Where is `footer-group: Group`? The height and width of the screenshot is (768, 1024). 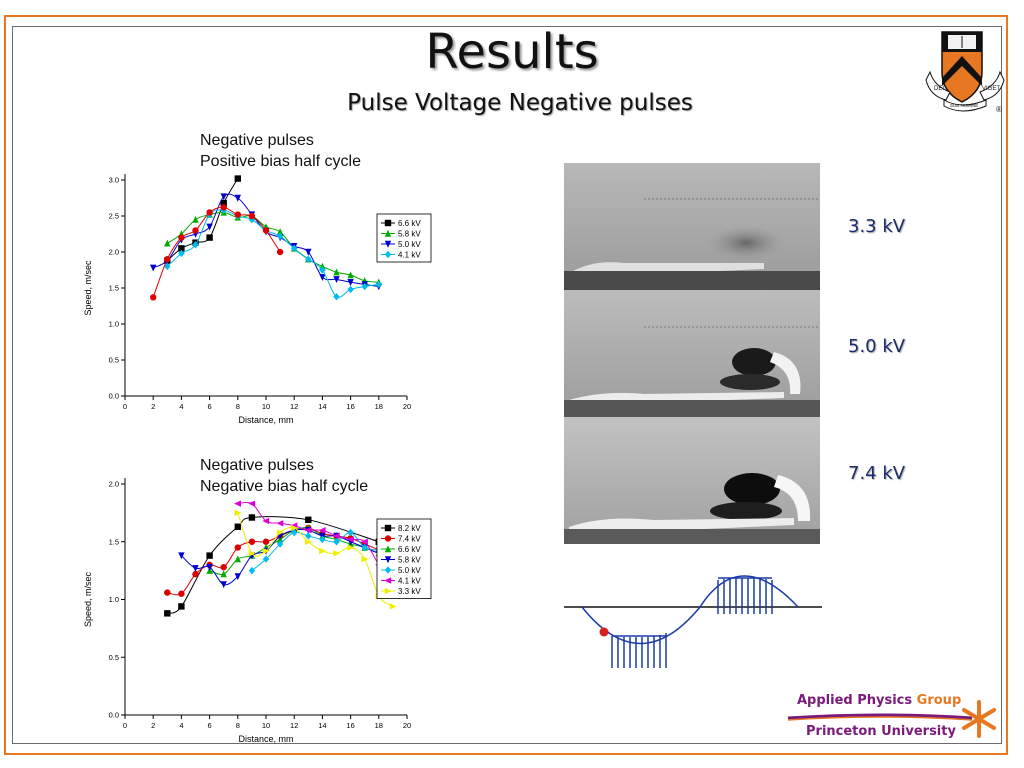
footer-group: Group is located at coordinates (939, 700).